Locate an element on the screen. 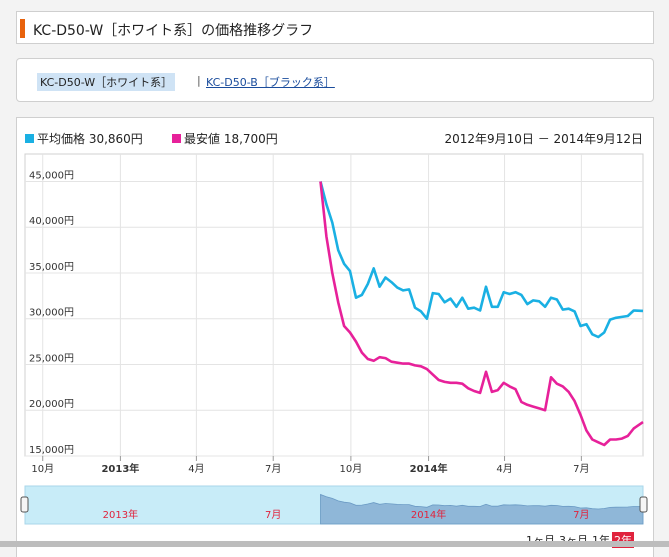 The image size is (669, 557). y-tick-label: 15,000円 is located at coordinates (51, 450).